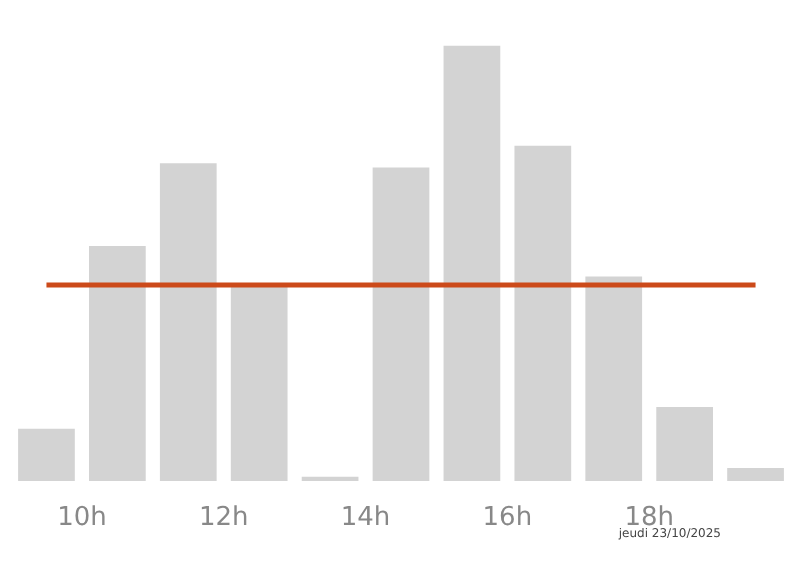  Describe the element at coordinates (82, 518) in the screenshot. I see `x-tick-label: 10h` at that location.